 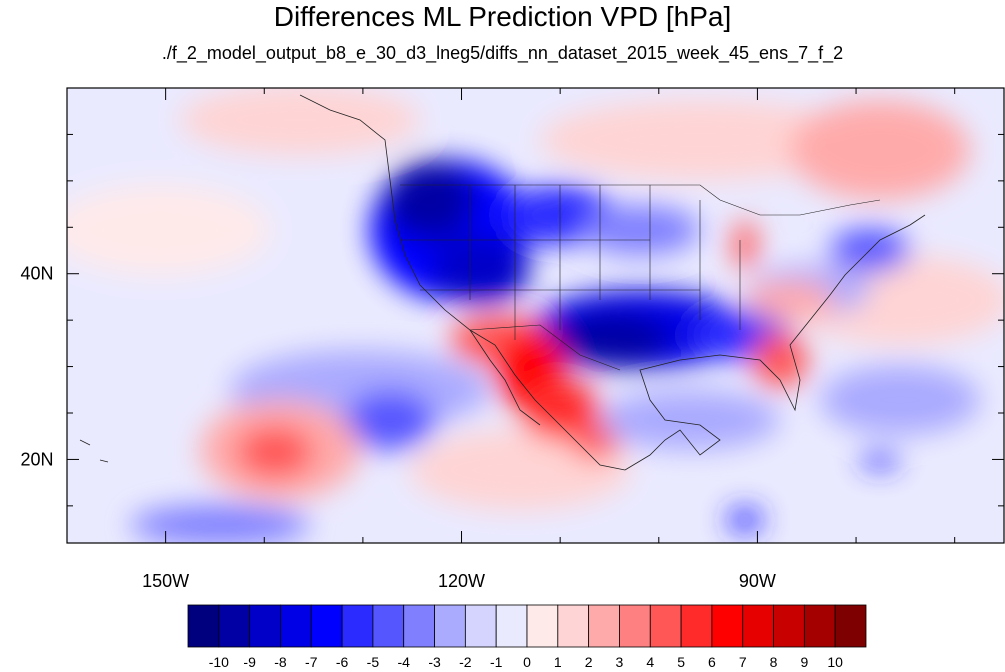 I want to click on lon-tick-label: 90W, so click(x=757, y=581).